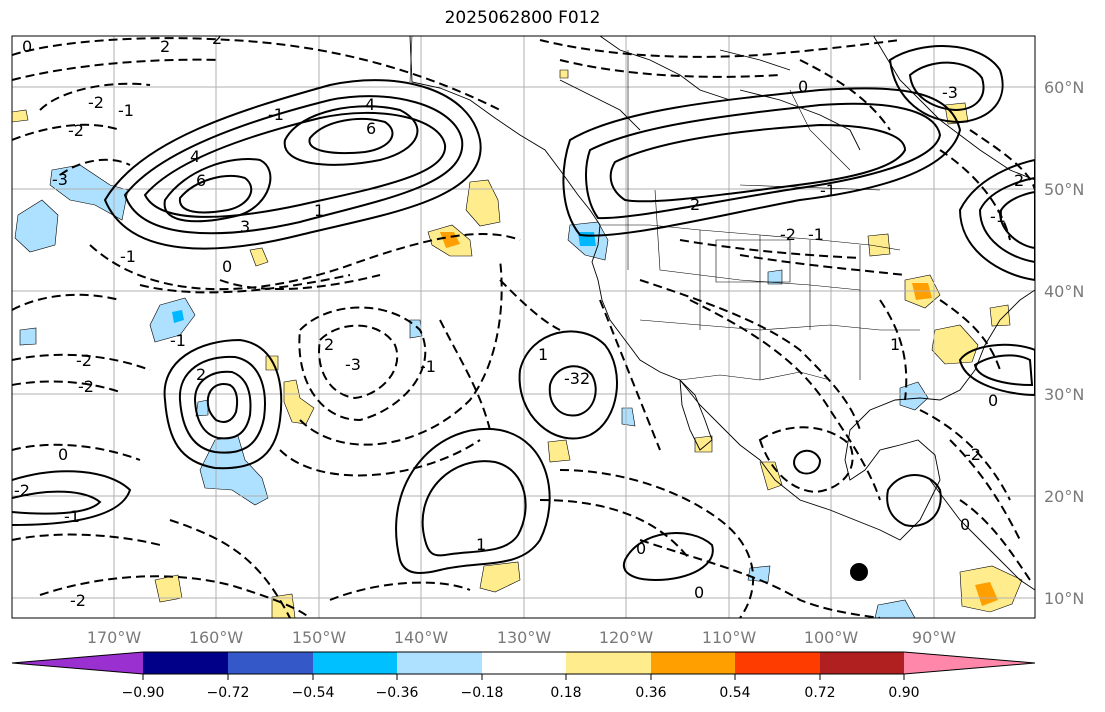 Image resolution: width=1105 pixels, height=712 pixels. What do you see at coordinates (1064, 189) in the screenshot?
I see `lat-label: 50°N` at bounding box center [1064, 189].